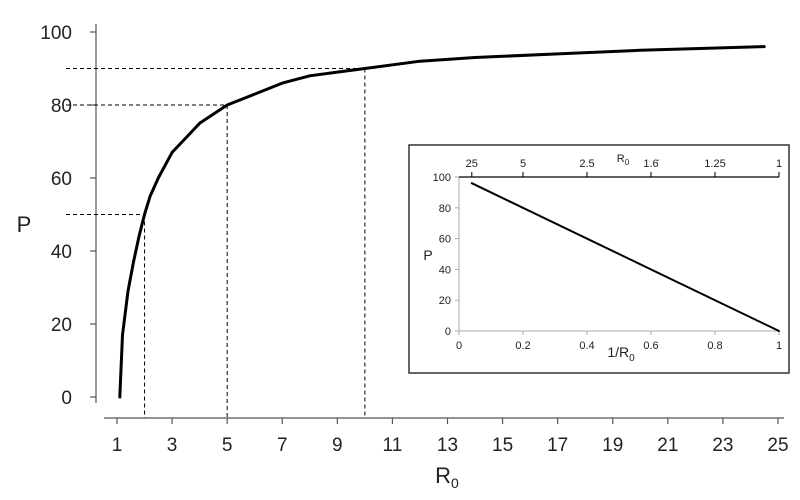  Describe the element at coordinates (448, 332) in the screenshot. I see `inset-y-tick-label: 0` at that location.